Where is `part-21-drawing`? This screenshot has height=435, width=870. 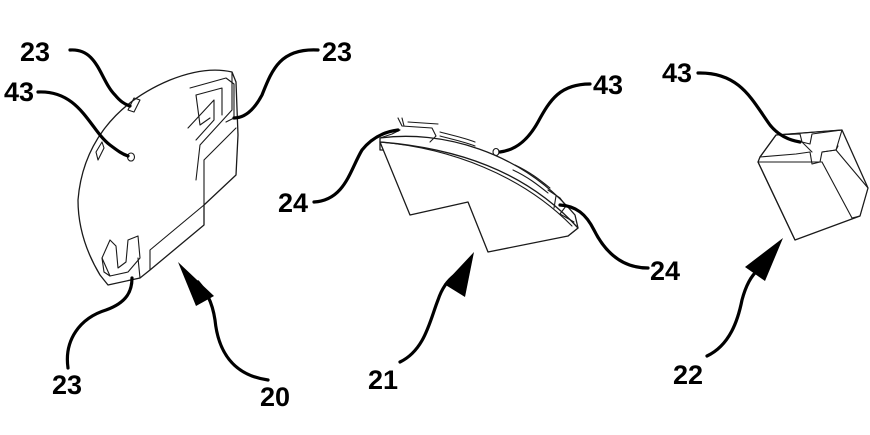
part-21-drawing is located at coordinates (479, 185).